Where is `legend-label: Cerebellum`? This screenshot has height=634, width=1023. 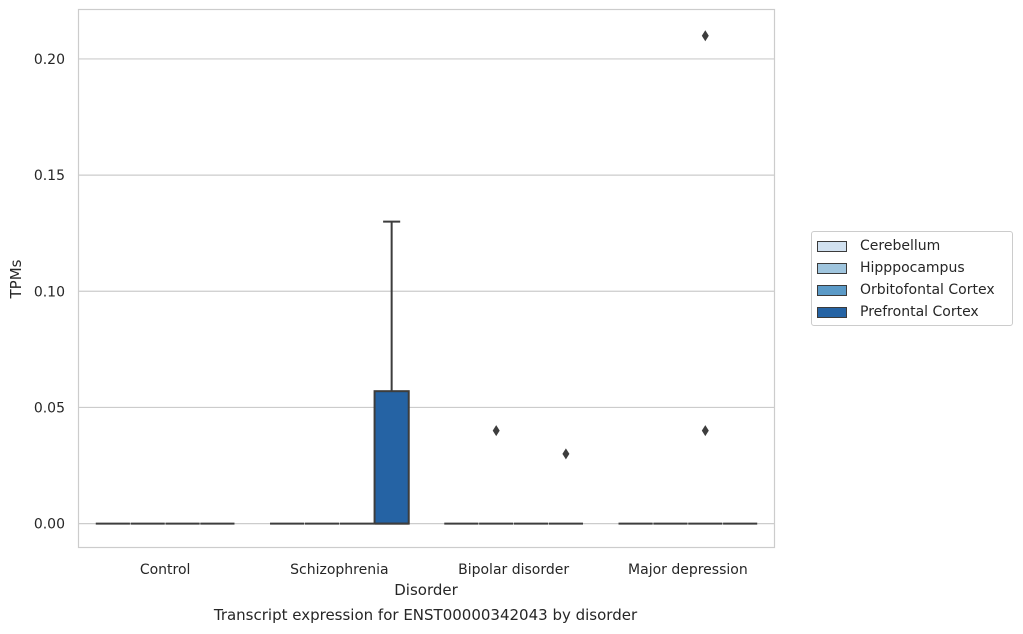
legend-label: Cerebellum is located at coordinates (900, 246).